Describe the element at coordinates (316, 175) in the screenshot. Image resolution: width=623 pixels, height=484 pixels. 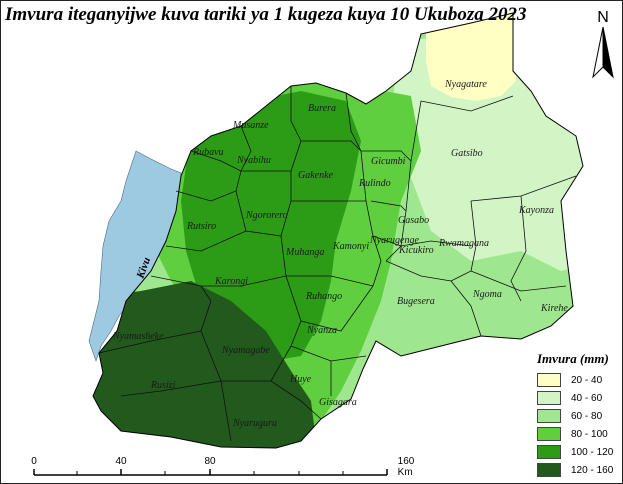
I see `district-label-gakenke: Gakenke` at that location.